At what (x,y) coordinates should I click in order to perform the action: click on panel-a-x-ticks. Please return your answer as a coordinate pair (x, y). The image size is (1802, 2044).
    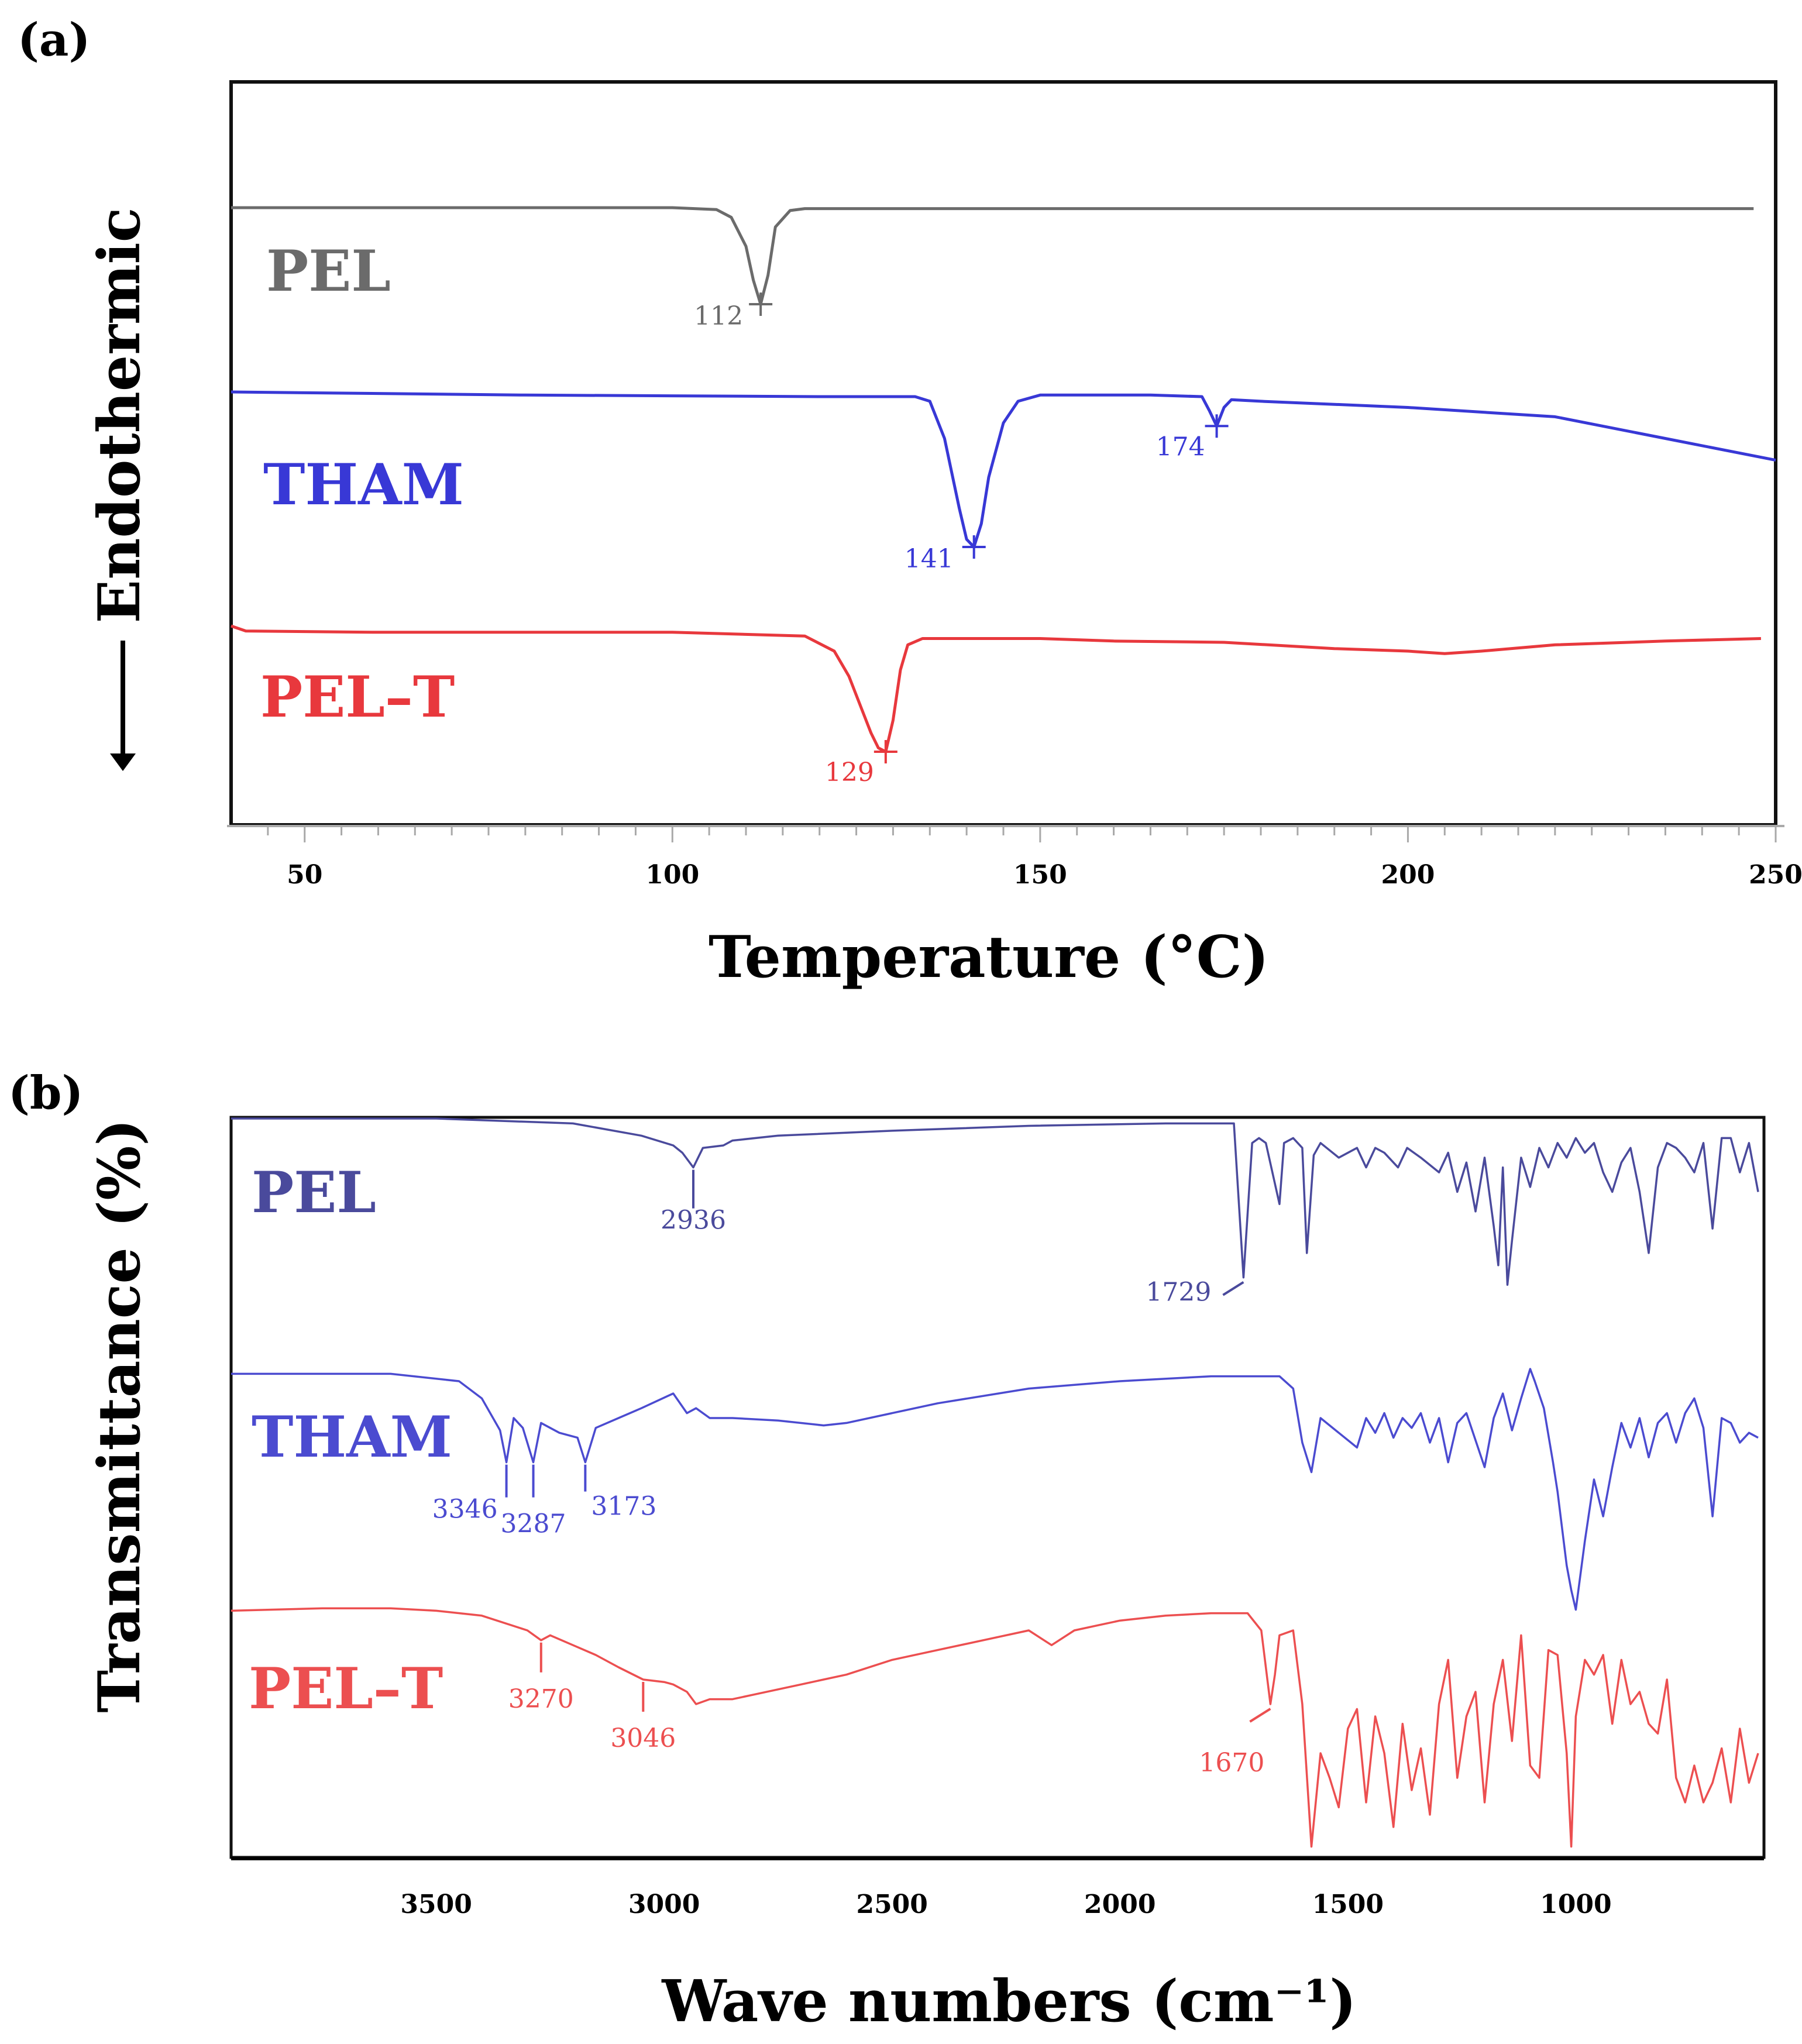
    Looking at the image, I should click on (1022, 834).